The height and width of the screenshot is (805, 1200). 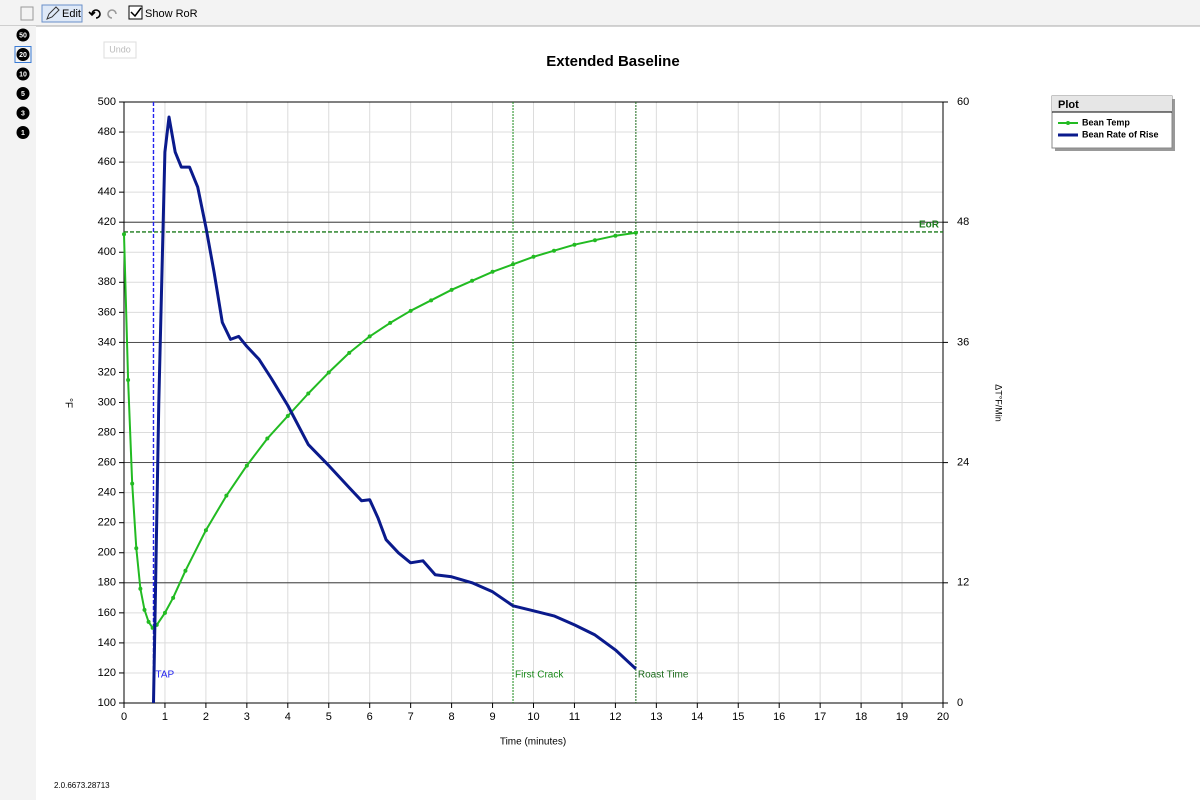 I want to click on legend-label: Bean Rate of Rise, so click(x=1120, y=134).